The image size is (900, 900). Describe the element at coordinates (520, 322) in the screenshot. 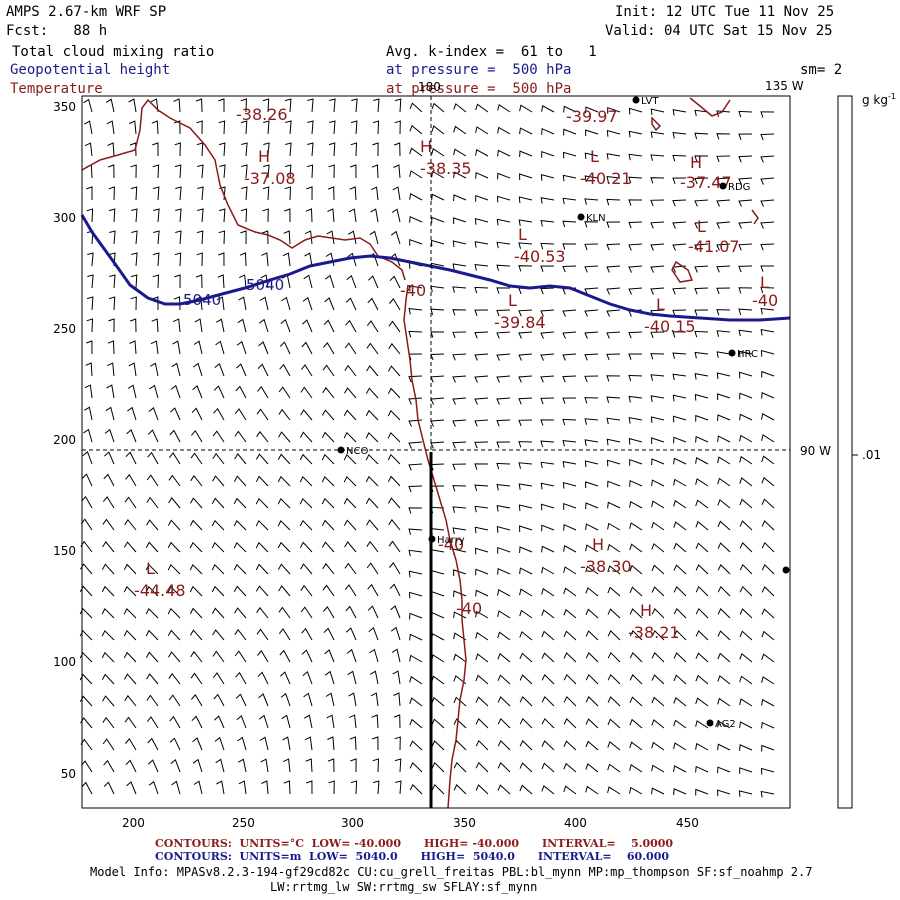

I see `temperature-label: -39.84` at that location.